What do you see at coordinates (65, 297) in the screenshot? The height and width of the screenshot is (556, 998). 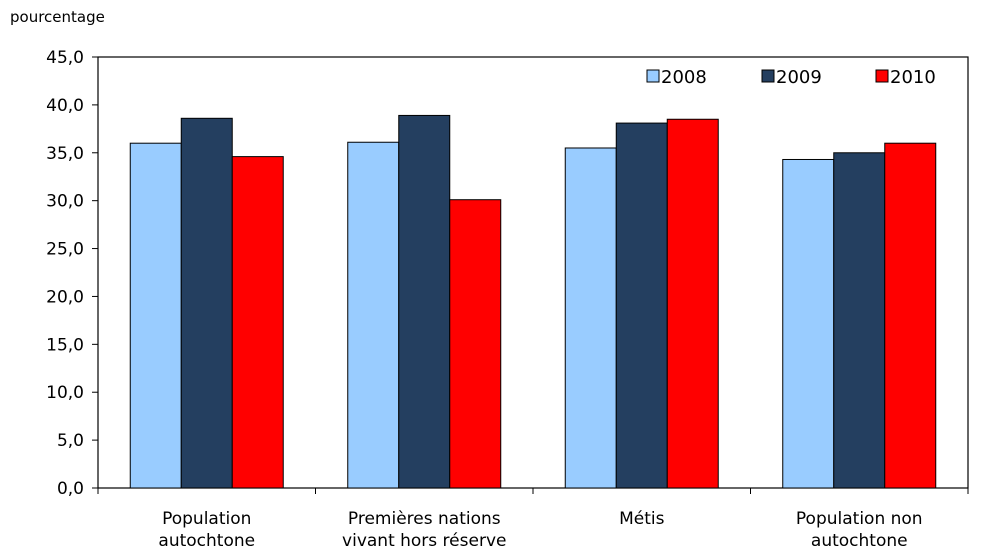 I see `y-tick-label: 20,0` at bounding box center [65, 297].